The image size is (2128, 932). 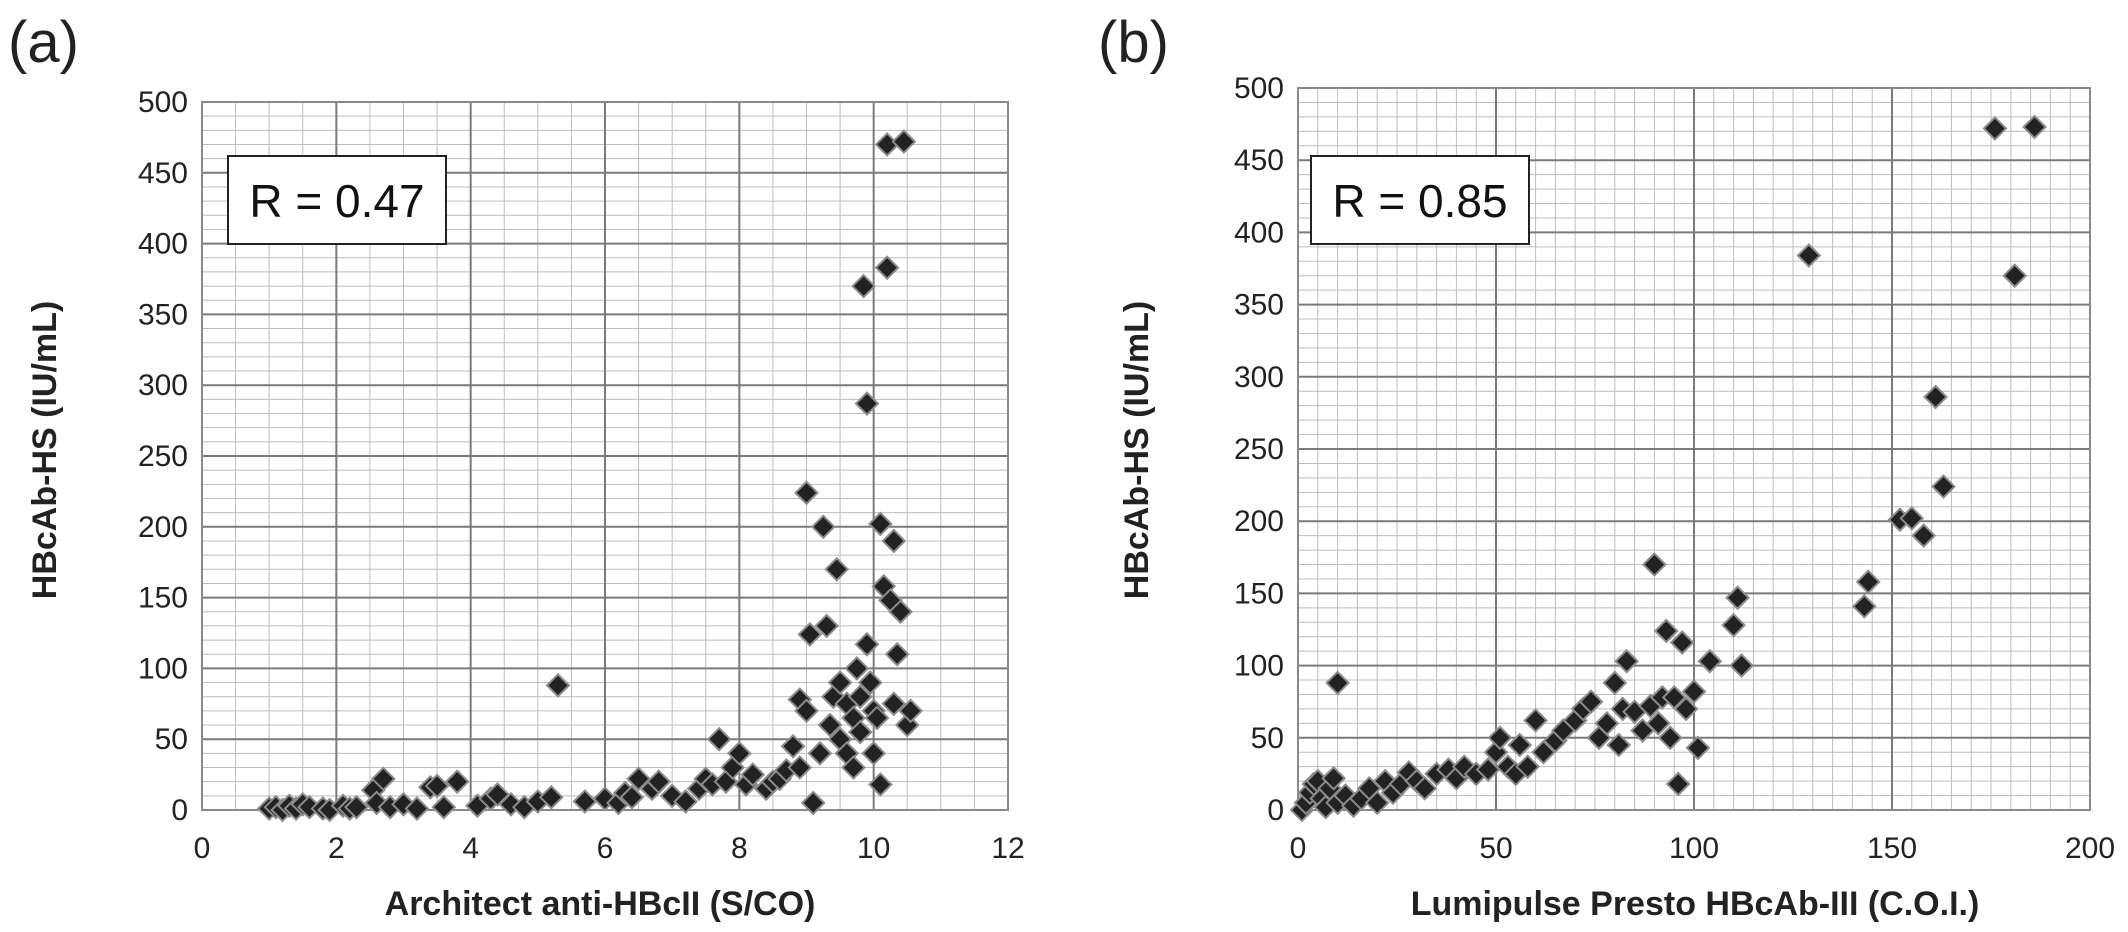 What do you see at coordinates (600, 904) in the screenshot?
I see `x-axis-title-a: Architect anti-HBcII (S/CO)` at bounding box center [600, 904].